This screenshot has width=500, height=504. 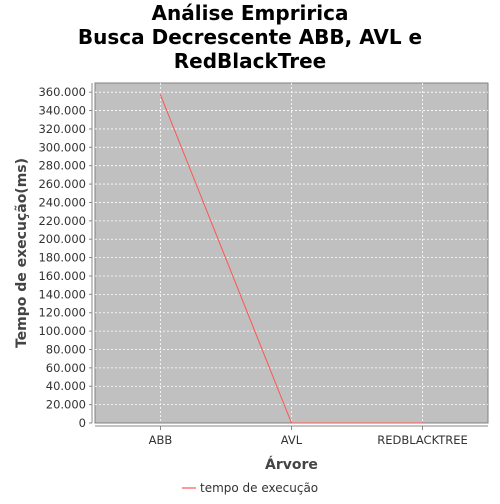 What do you see at coordinates (62, 331) in the screenshot?
I see `y-tick-label: 100.000` at bounding box center [62, 331].